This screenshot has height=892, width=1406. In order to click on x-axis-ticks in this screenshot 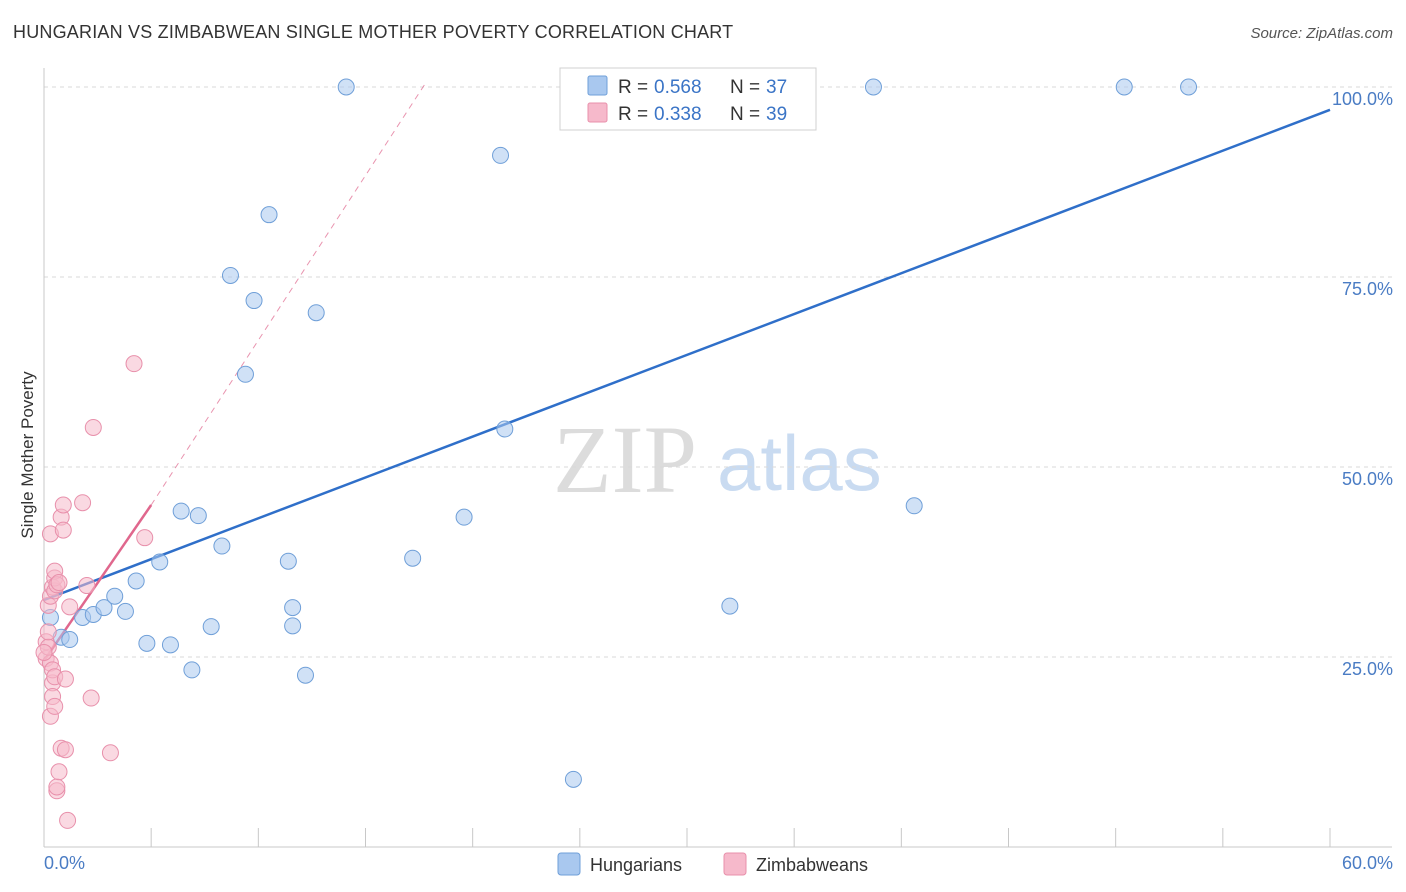, I will do `click(687, 837)`.